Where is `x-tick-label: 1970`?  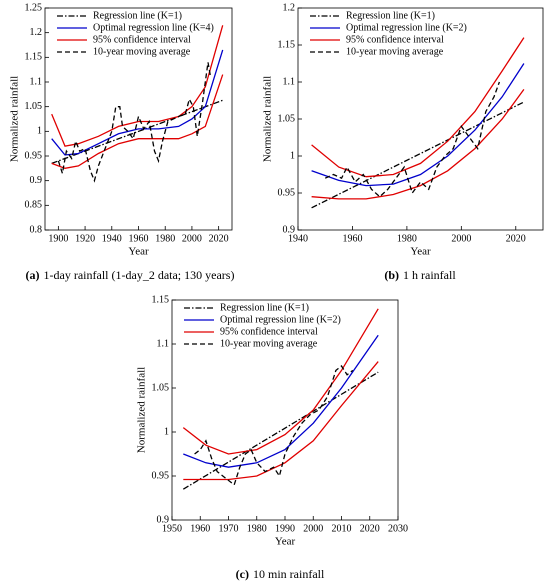 x-tick-label: 1970 is located at coordinates (229, 528).